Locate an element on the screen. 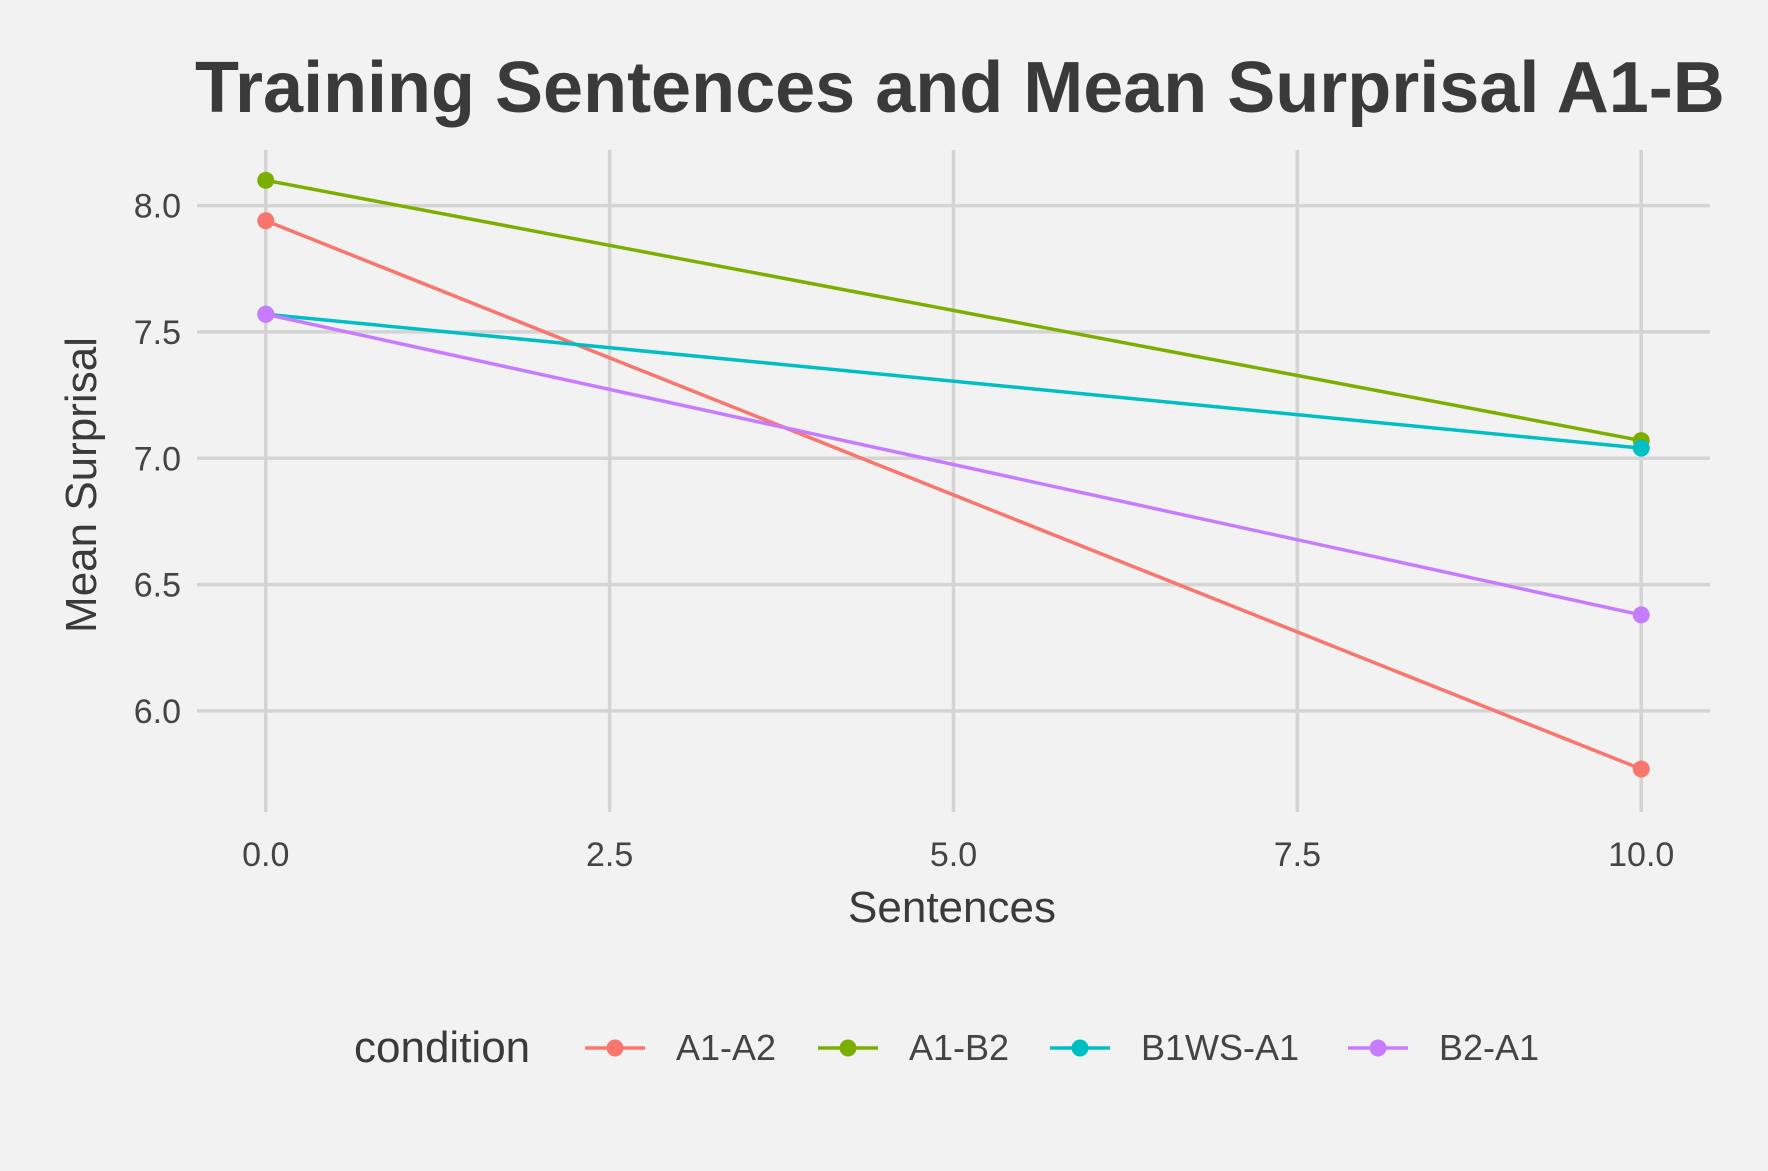 This screenshot has width=1768, height=1171. legend-item: B1WS-A1 is located at coordinates (1174, 1047).